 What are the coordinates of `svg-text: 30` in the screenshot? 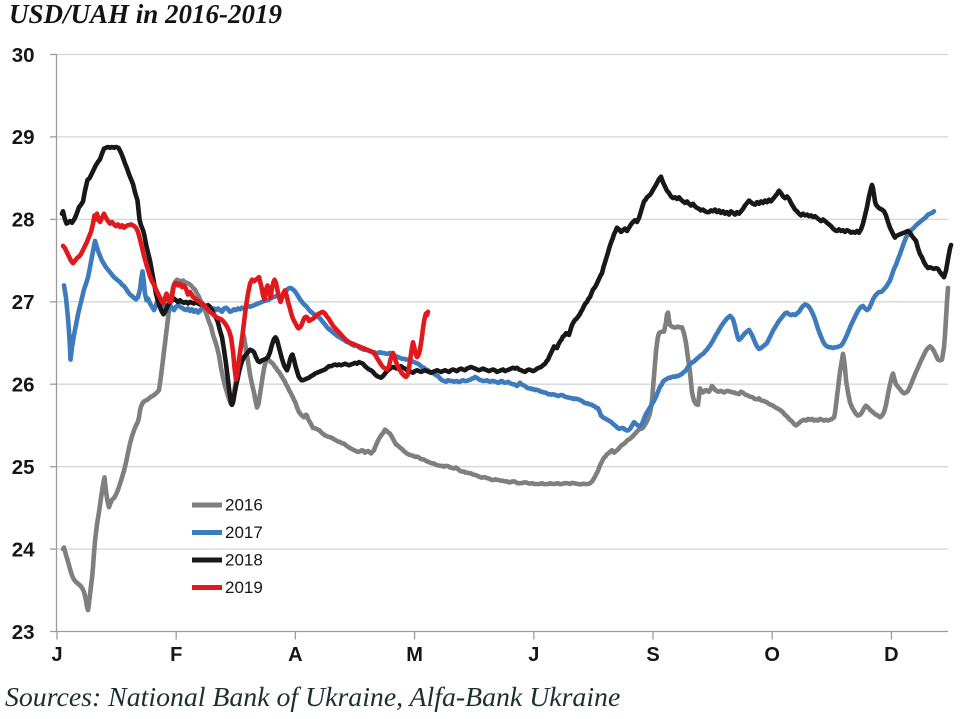 It's located at (23, 55).